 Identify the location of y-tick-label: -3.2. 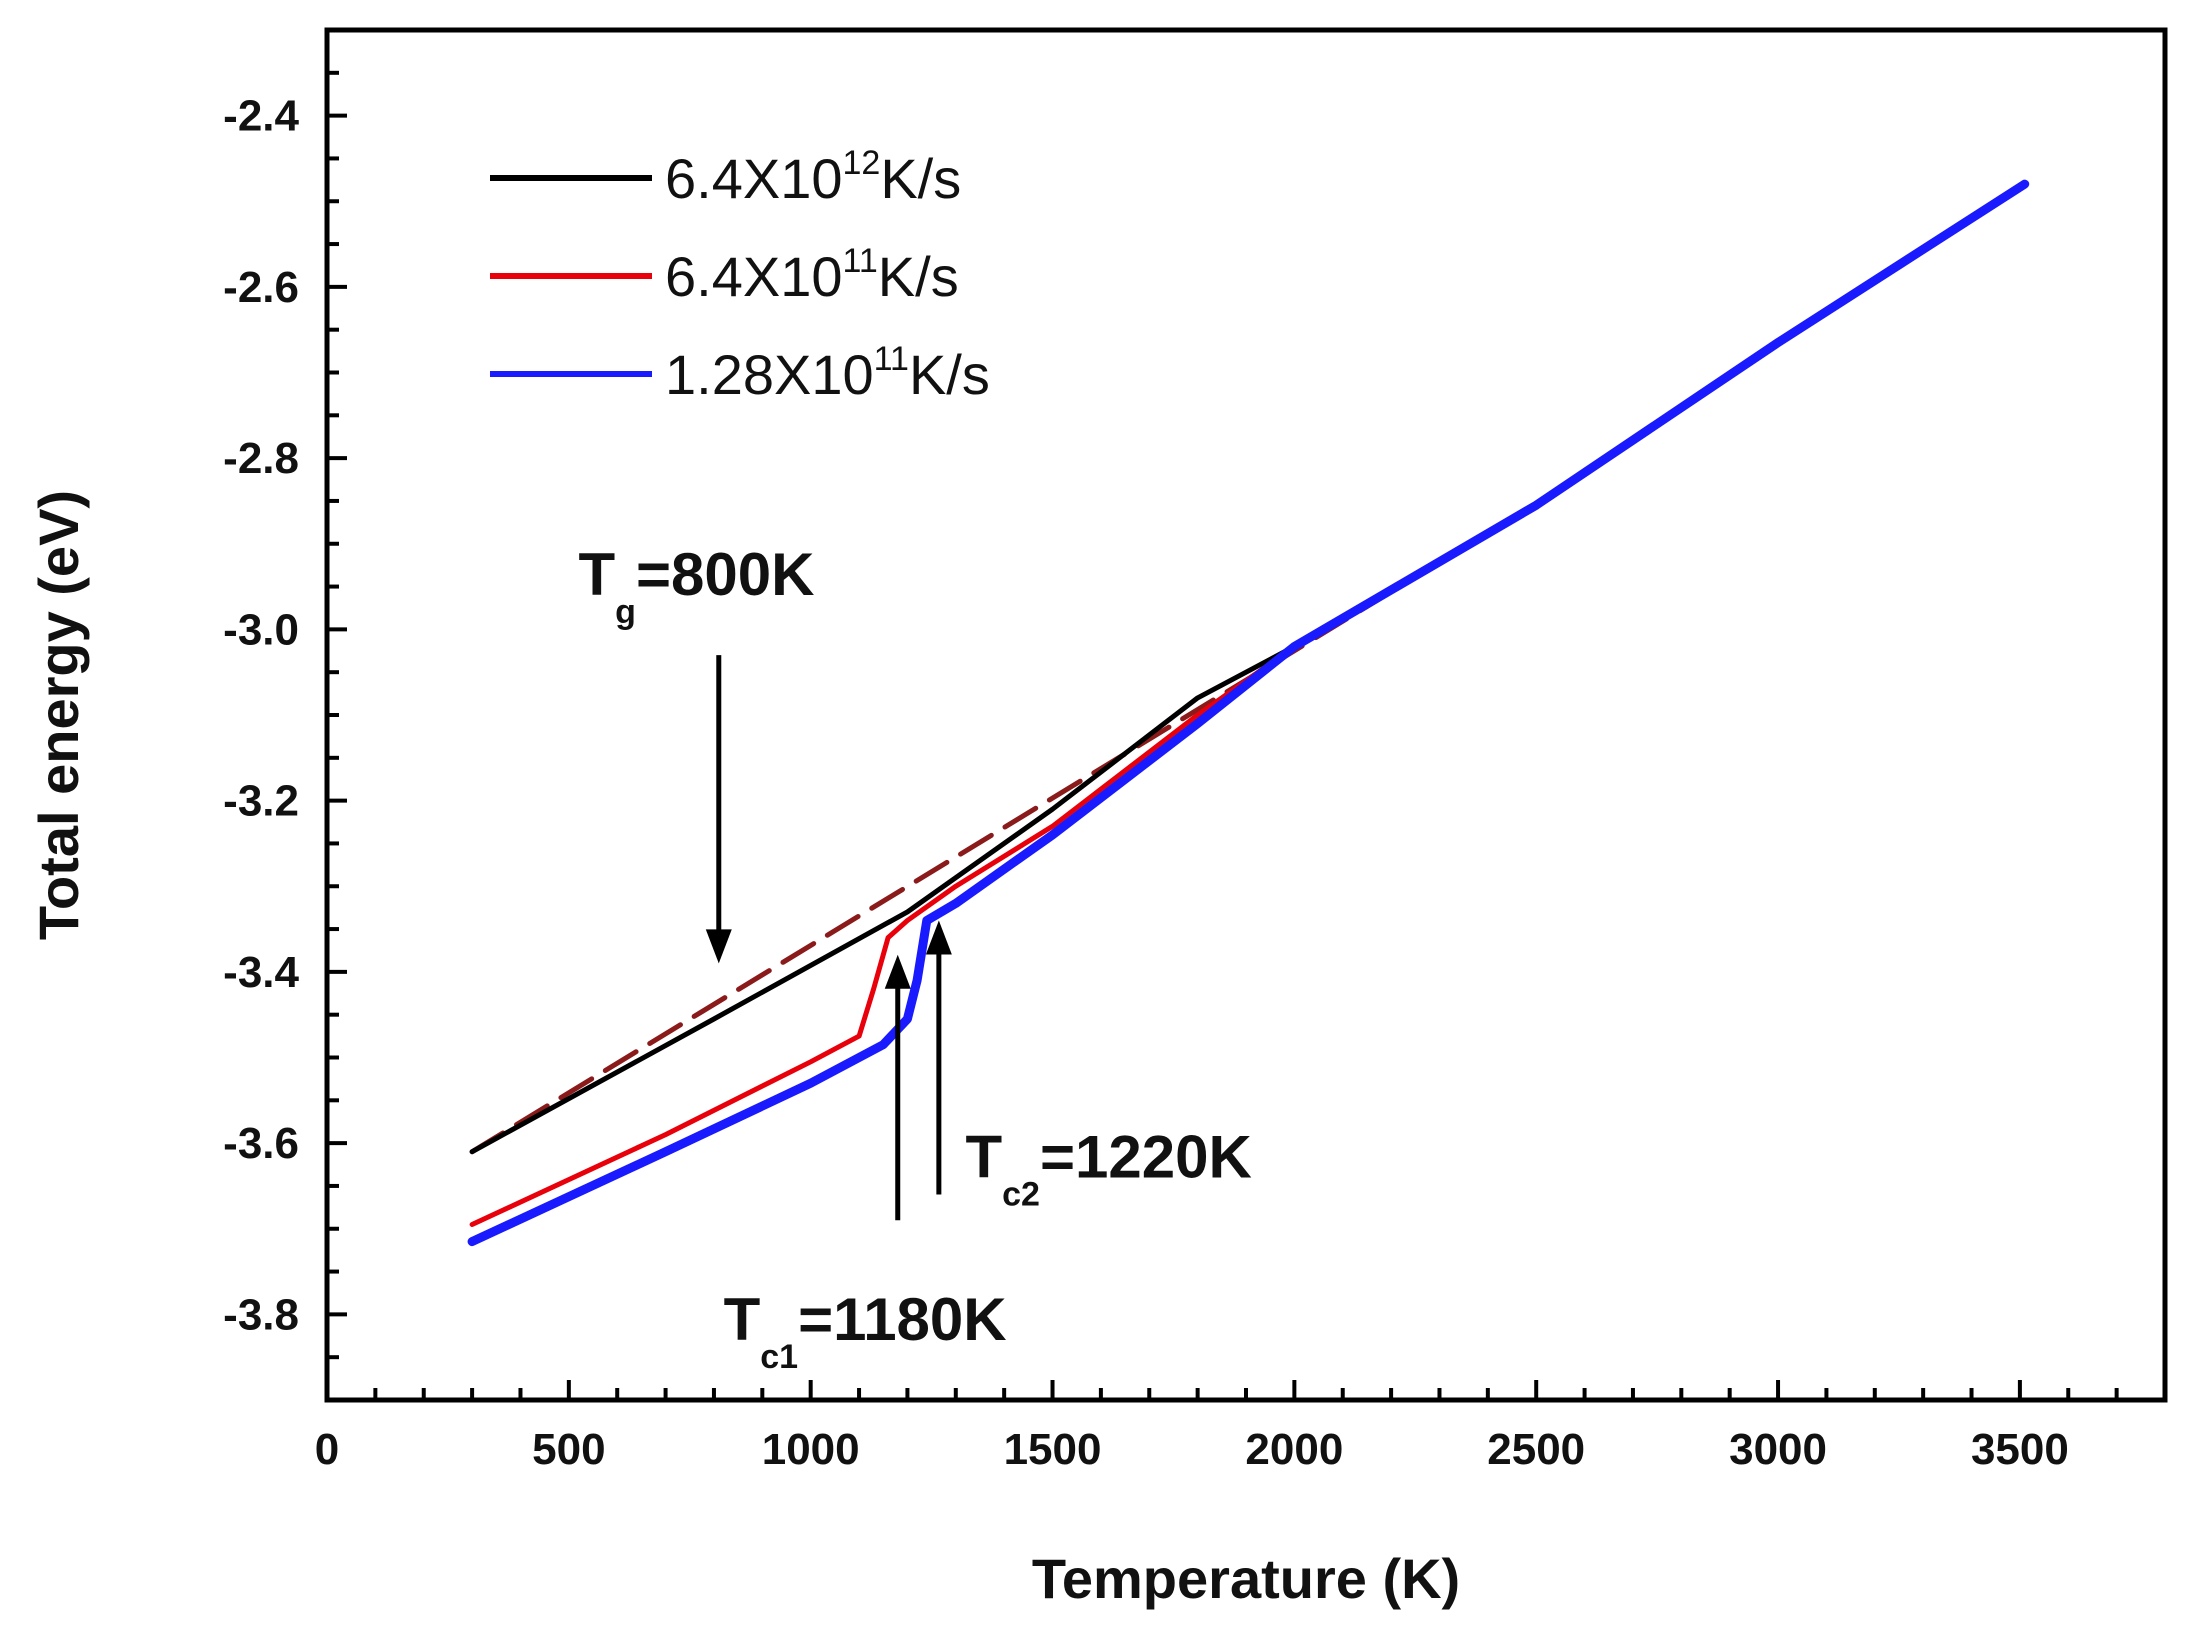
(261, 801).